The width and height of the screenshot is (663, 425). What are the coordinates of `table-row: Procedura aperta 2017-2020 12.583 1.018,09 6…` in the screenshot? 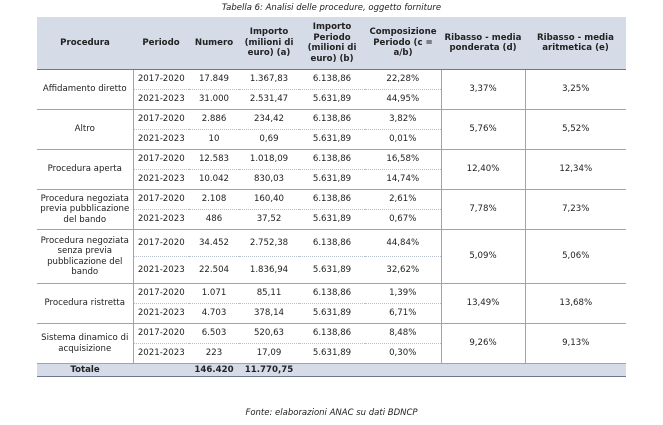 It's located at (331, 169).